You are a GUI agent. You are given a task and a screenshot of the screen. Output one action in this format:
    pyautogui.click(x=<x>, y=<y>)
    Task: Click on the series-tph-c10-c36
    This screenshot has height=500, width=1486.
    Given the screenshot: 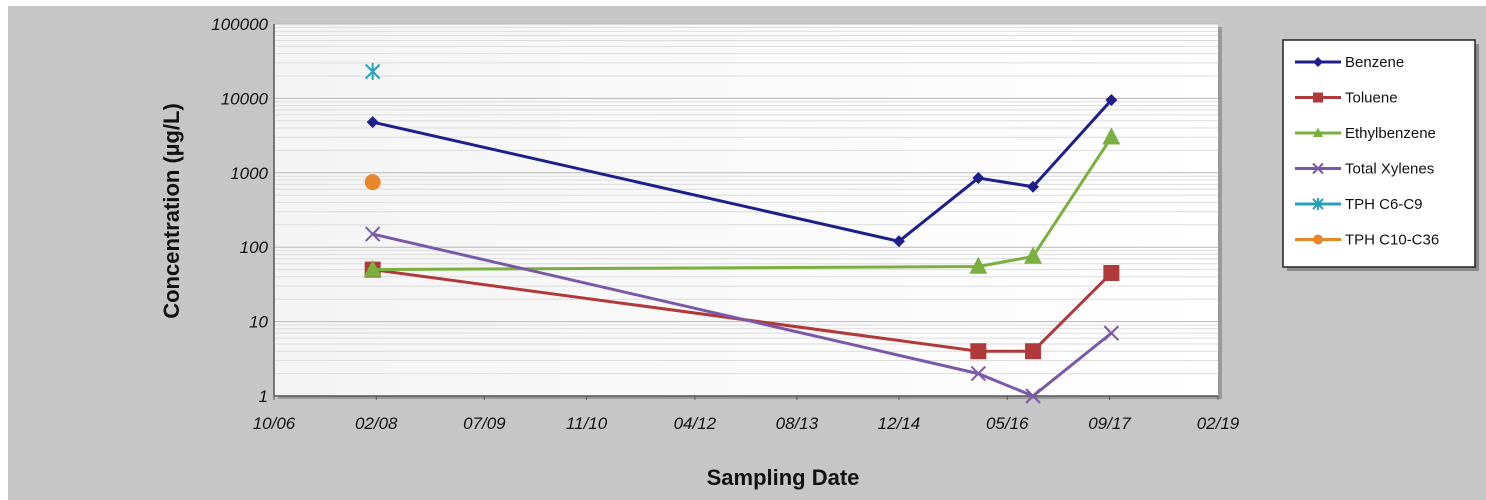 What is the action you would take?
    pyautogui.click(x=372, y=182)
    